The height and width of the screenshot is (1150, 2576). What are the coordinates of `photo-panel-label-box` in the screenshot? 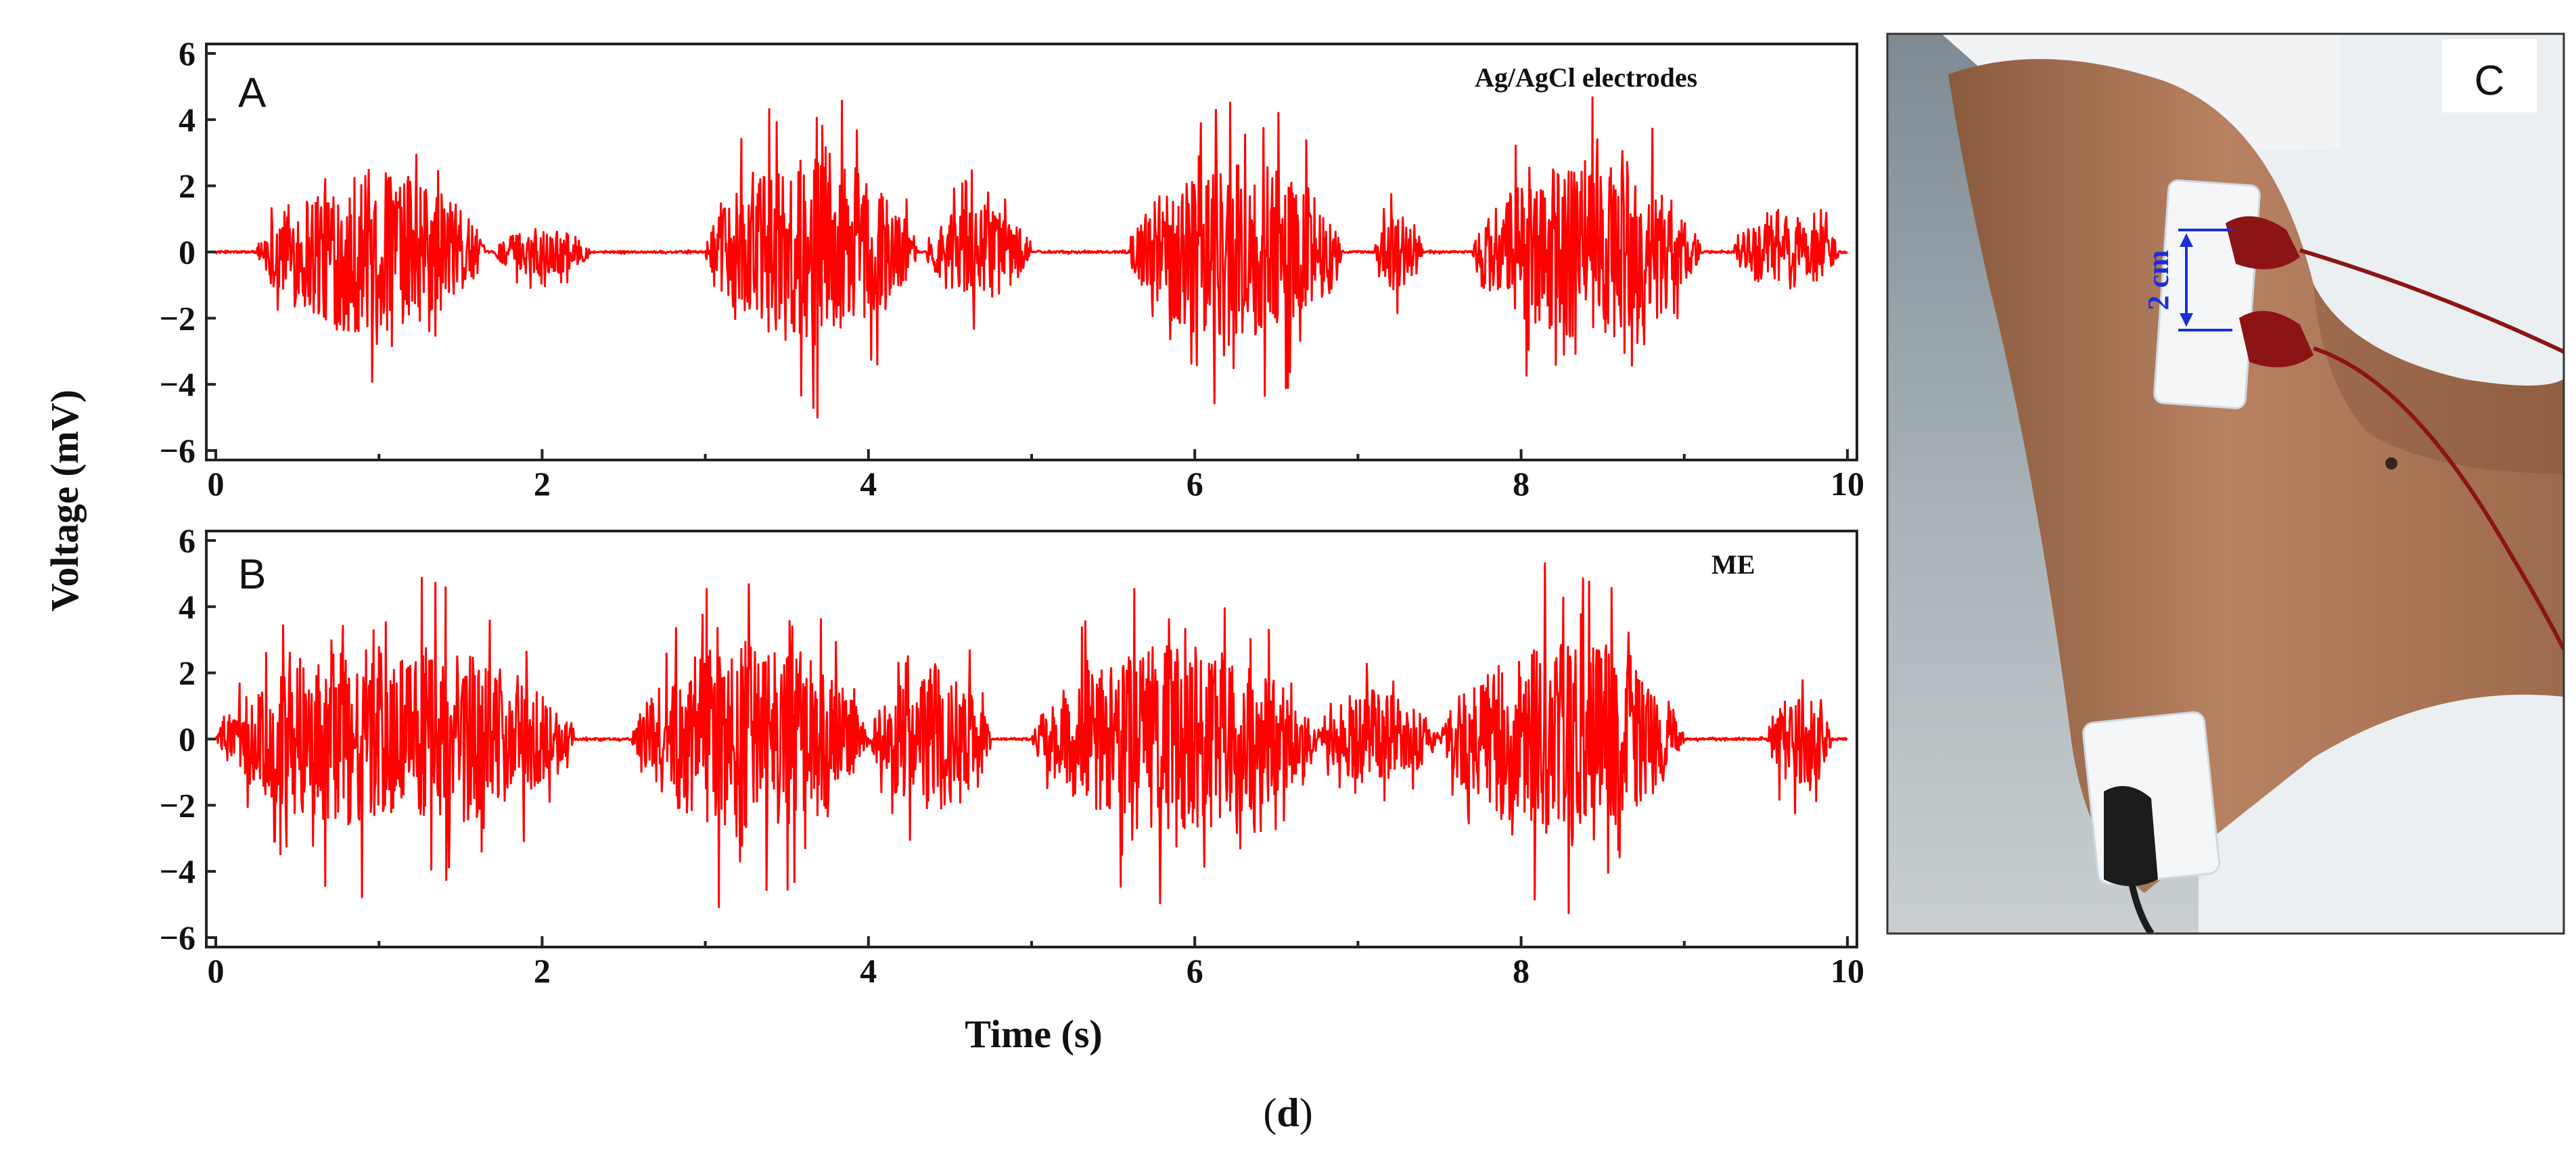 It's located at (2489, 75).